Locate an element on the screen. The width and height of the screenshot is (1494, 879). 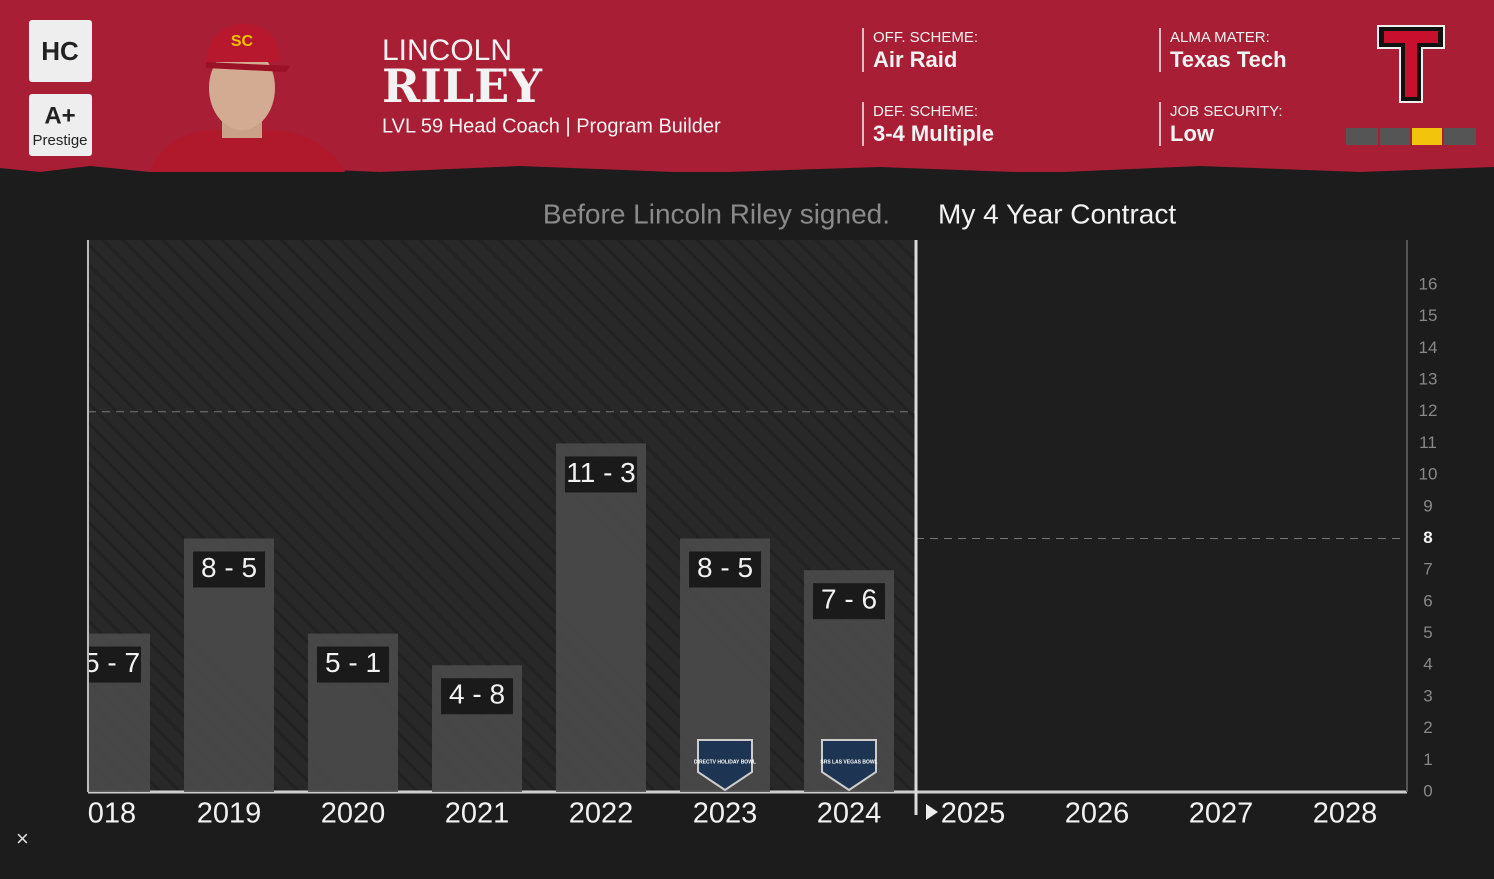
prestige-label: Prestige is located at coordinates (59, 140).